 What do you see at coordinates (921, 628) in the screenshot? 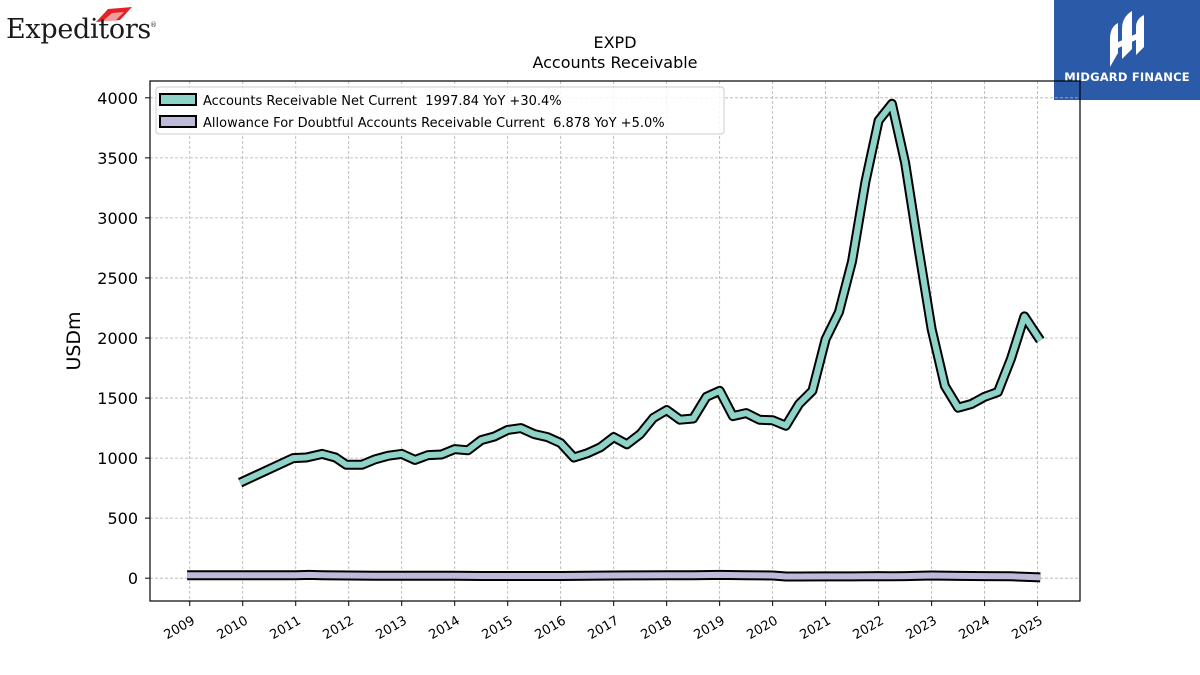
I see `x-tick-label: 2023` at bounding box center [921, 628].